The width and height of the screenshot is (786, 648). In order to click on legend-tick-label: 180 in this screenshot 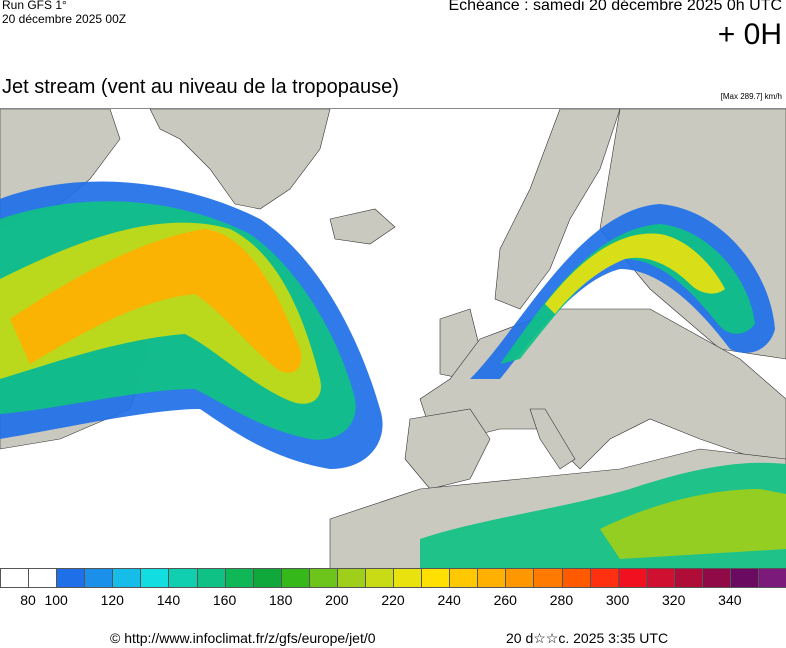, I will do `click(281, 600)`.